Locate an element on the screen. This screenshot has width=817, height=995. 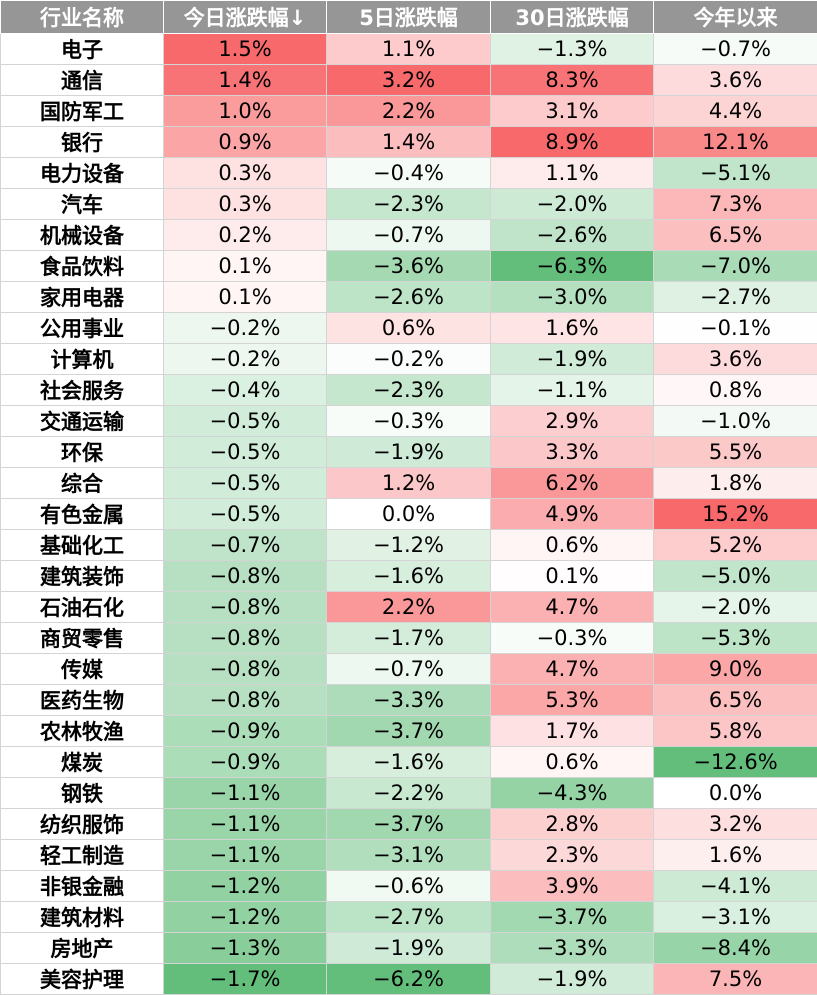
ytd-change-cell: 1.8% is located at coordinates (735, 483).